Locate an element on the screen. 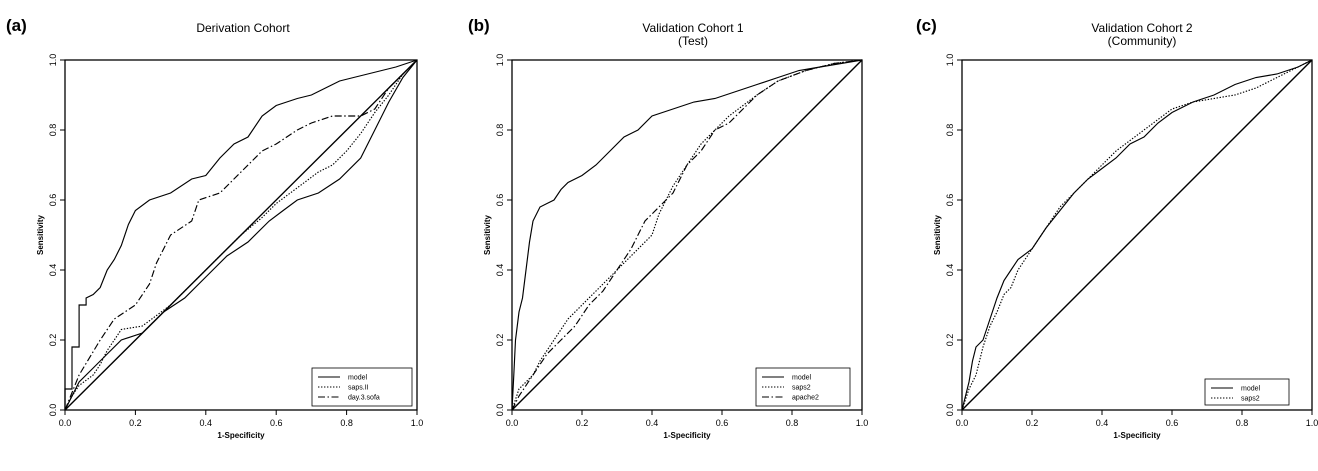 The width and height of the screenshot is (1318, 471). panel-title: Derivation Cohort is located at coordinates (243, 28).